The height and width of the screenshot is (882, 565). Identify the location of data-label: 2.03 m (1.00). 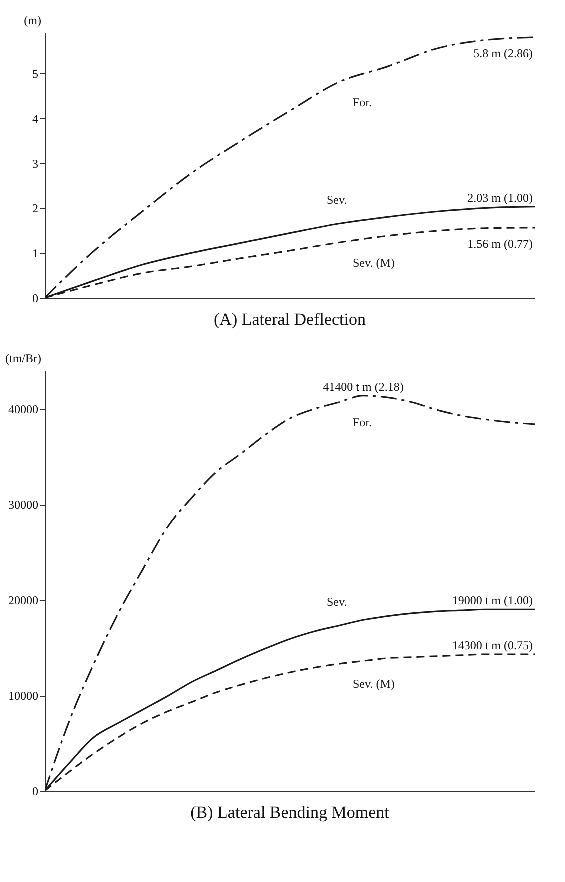
(500, 197).